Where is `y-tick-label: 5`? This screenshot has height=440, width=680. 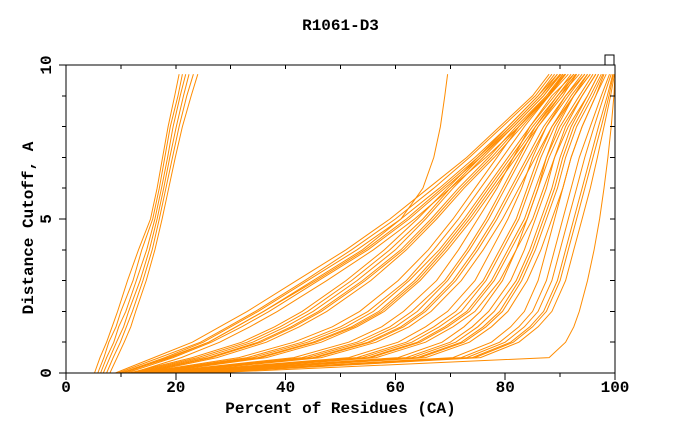 y-tick-label: 5 is located at coordinates (47, 219).